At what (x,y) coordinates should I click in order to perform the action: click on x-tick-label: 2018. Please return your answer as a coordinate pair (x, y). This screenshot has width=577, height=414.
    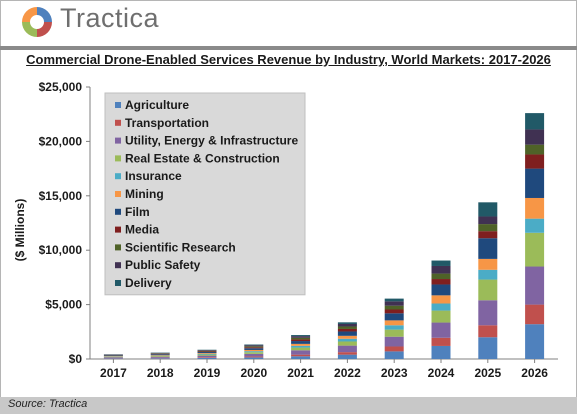
    Looking at the image, I should click on (160, 373).